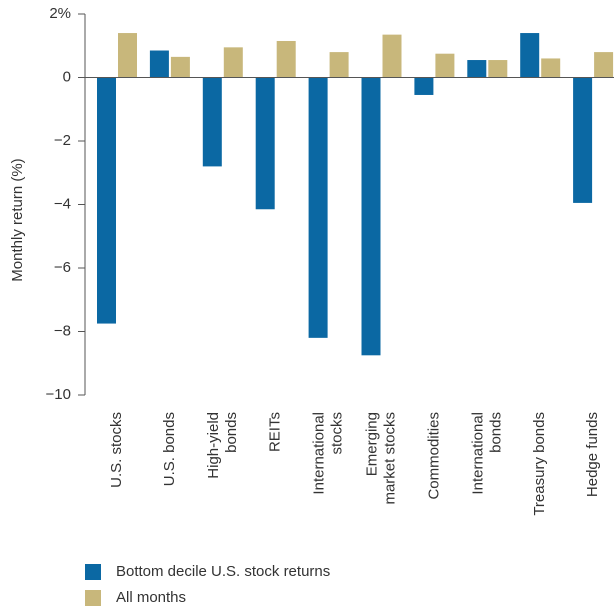 The height and width of the screenshot is (609, 614). What do you see at coordinates (67, 76) in the screenshot?
I see `y-tick-label: 0` at bounding box center [67, 76].